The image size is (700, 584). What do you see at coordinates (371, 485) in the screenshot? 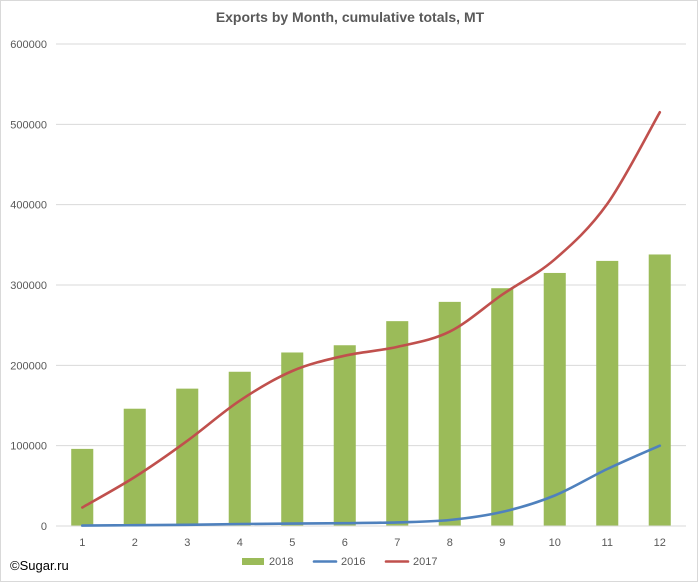
I see `line-2016` at bounding box center [371, 485].